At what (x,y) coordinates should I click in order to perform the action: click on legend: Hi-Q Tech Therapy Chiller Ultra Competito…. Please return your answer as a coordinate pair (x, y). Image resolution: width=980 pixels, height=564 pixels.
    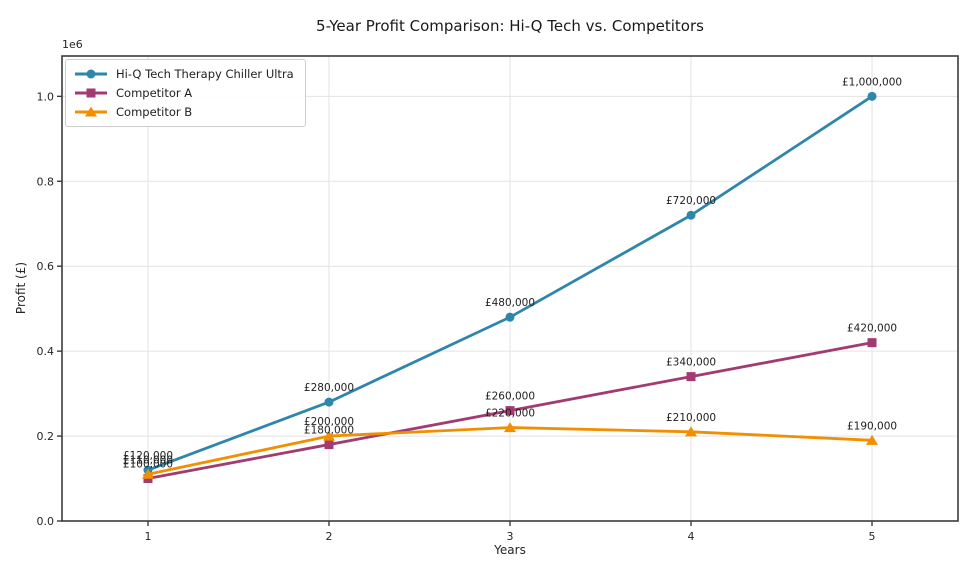
    Looking at the image, I should click on (185, 93).